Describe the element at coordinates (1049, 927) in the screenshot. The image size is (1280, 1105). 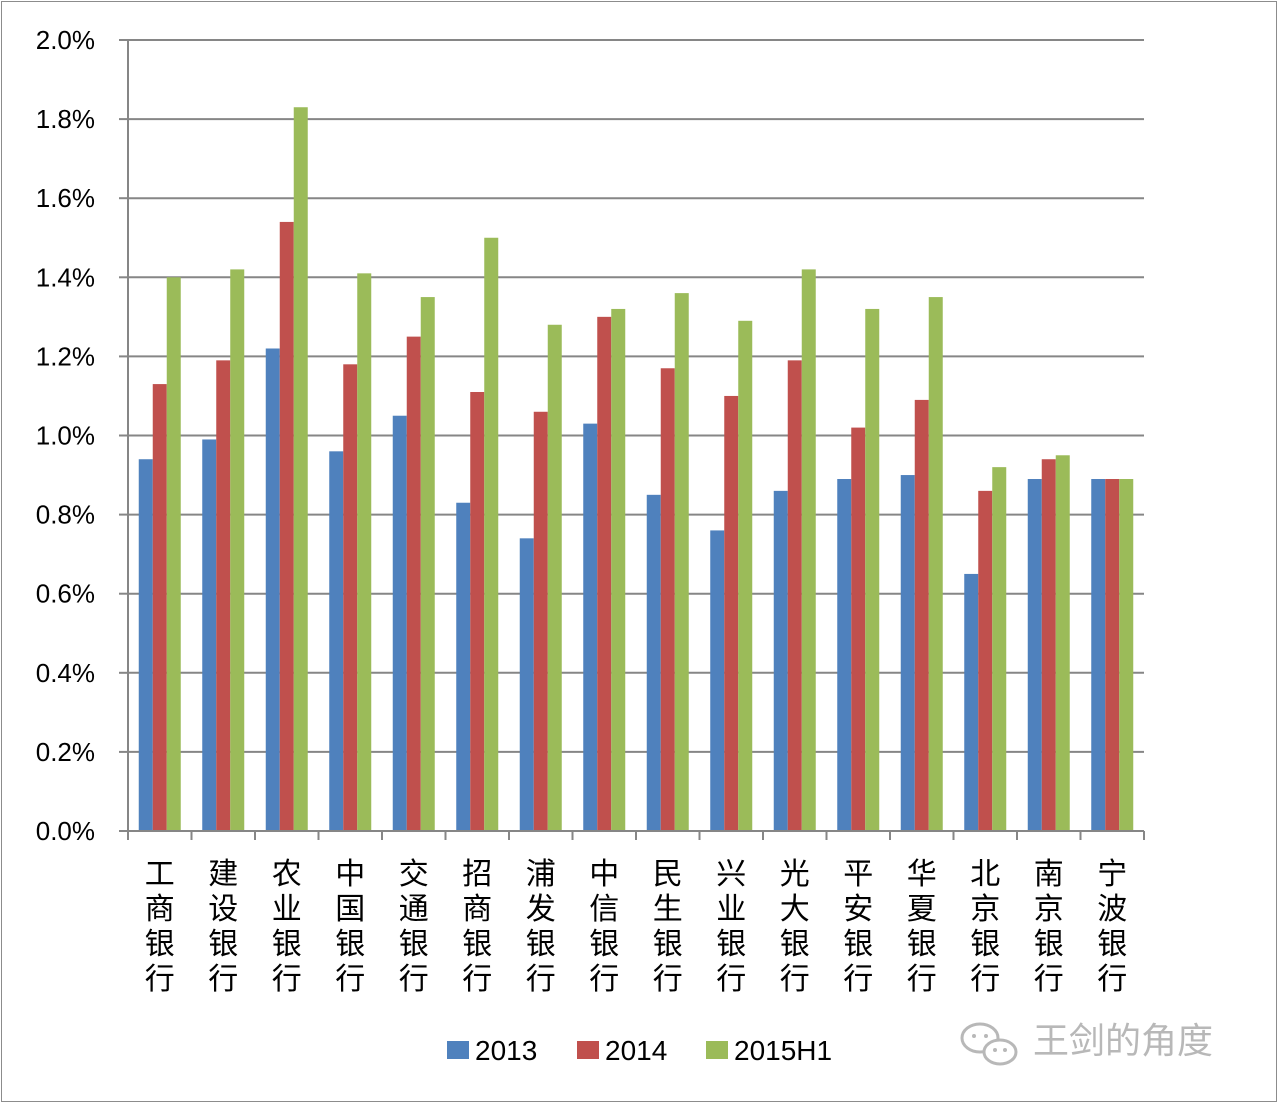
I see `x-category-label: 南京银行` at that location.